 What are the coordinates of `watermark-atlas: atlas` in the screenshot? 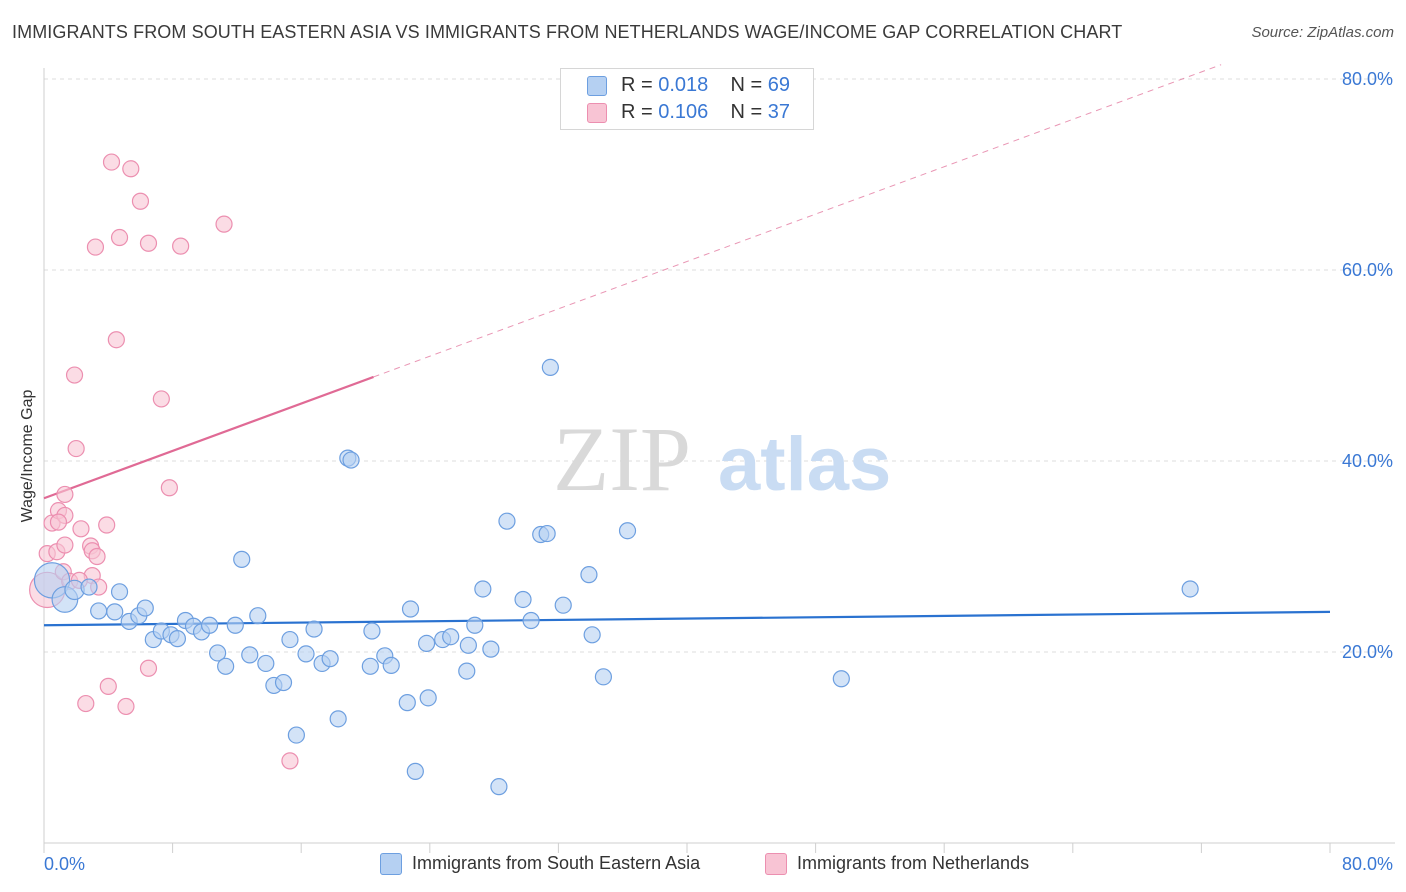 It's located at (804, 464).